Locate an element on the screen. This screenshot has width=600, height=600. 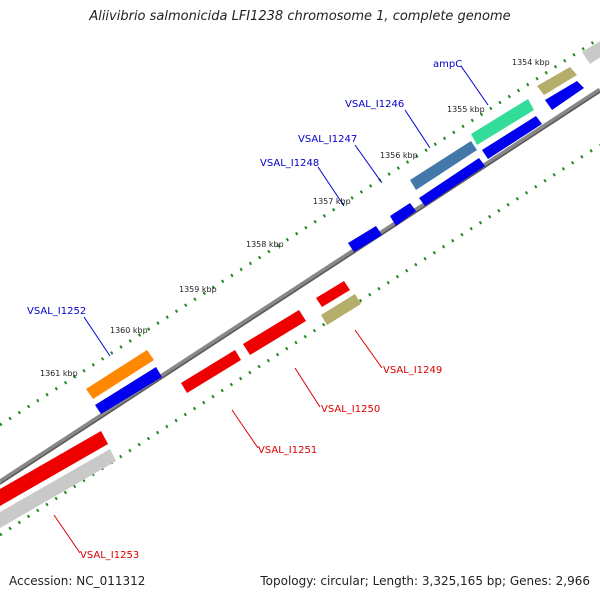
connector-vsal-i1248 is located at coordinates (331, 186).